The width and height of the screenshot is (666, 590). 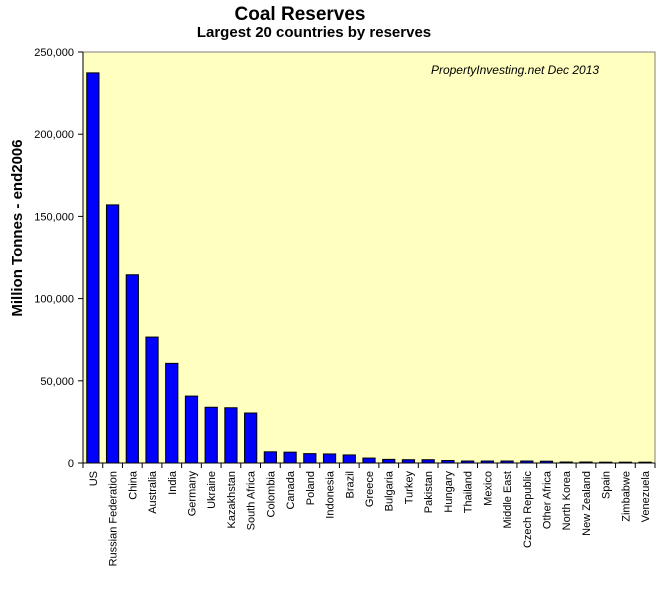 I want to click on x-tick-label: Canada, so click(x=291, y=489).